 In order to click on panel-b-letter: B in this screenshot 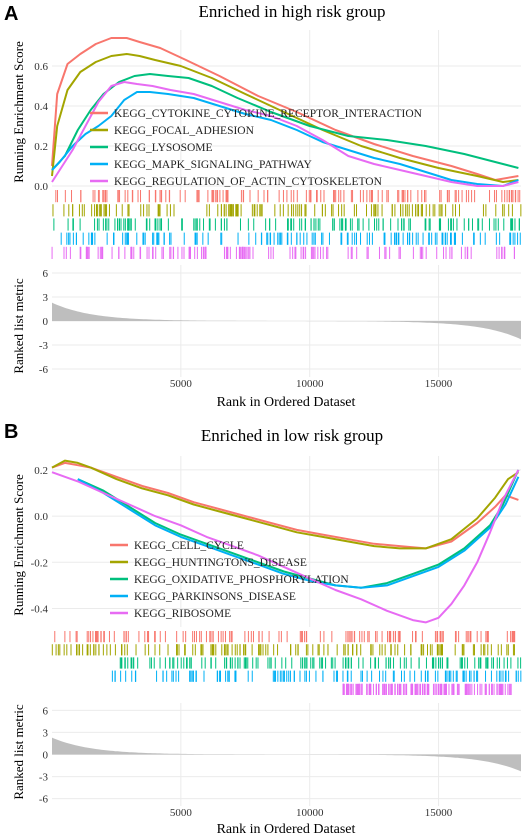, I will do `click(11, 432)`.